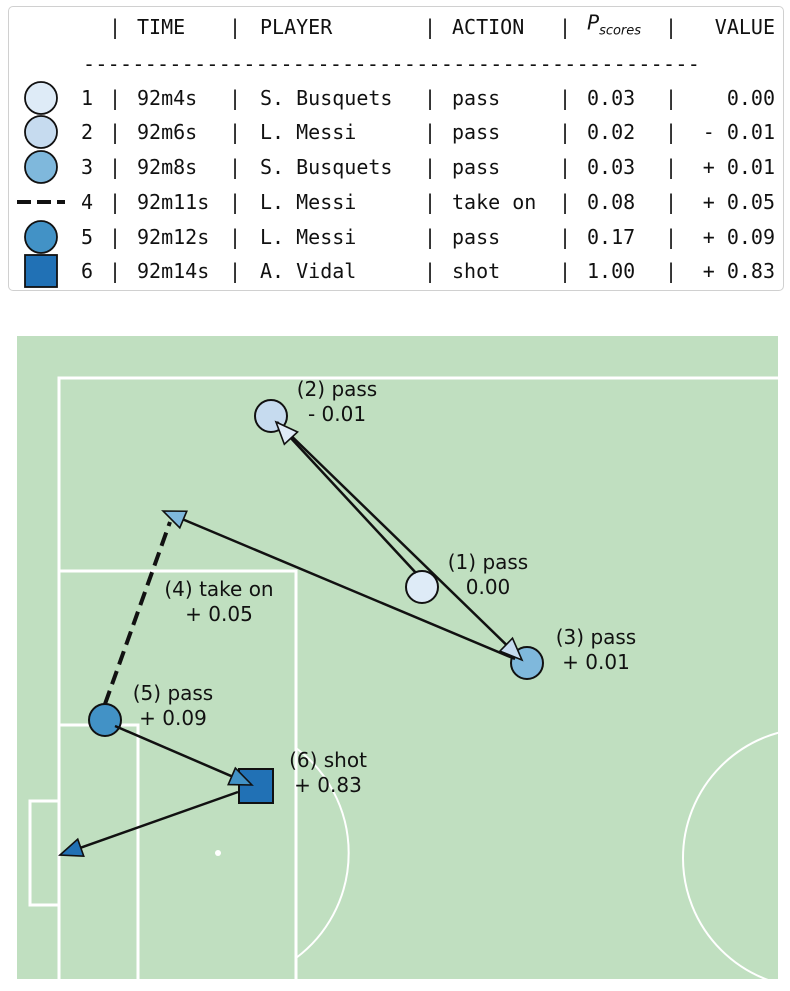 The image size is (790, 991). I want to click on action-2-label: (2) pass, so click(337, 389).